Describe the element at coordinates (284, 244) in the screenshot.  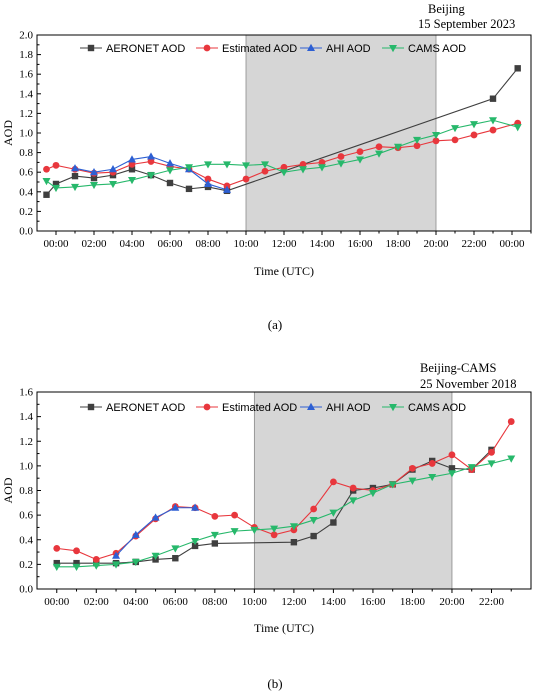
I see `x-tick-label: 12:00` at that location.